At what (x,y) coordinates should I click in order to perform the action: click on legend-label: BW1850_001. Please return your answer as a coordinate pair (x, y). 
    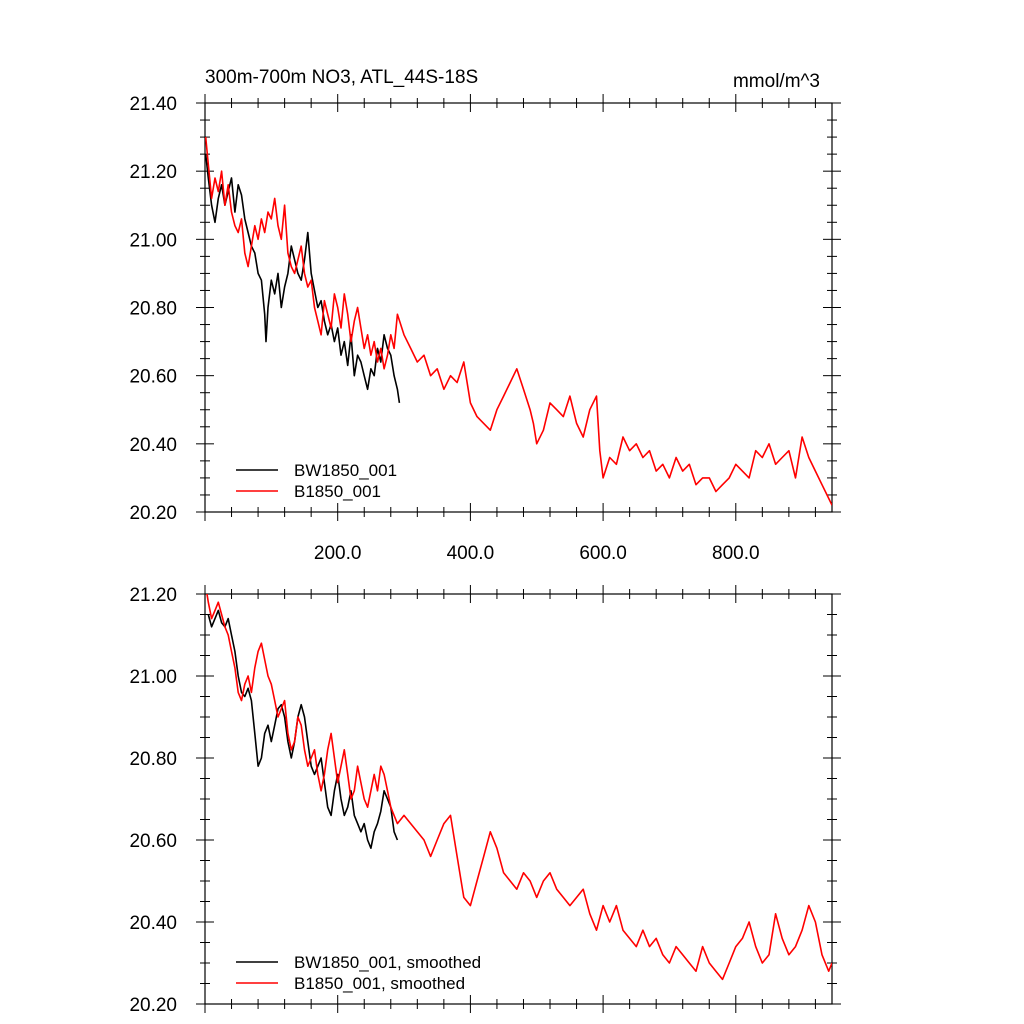
    Looking at the image, I should click on (345, 470).